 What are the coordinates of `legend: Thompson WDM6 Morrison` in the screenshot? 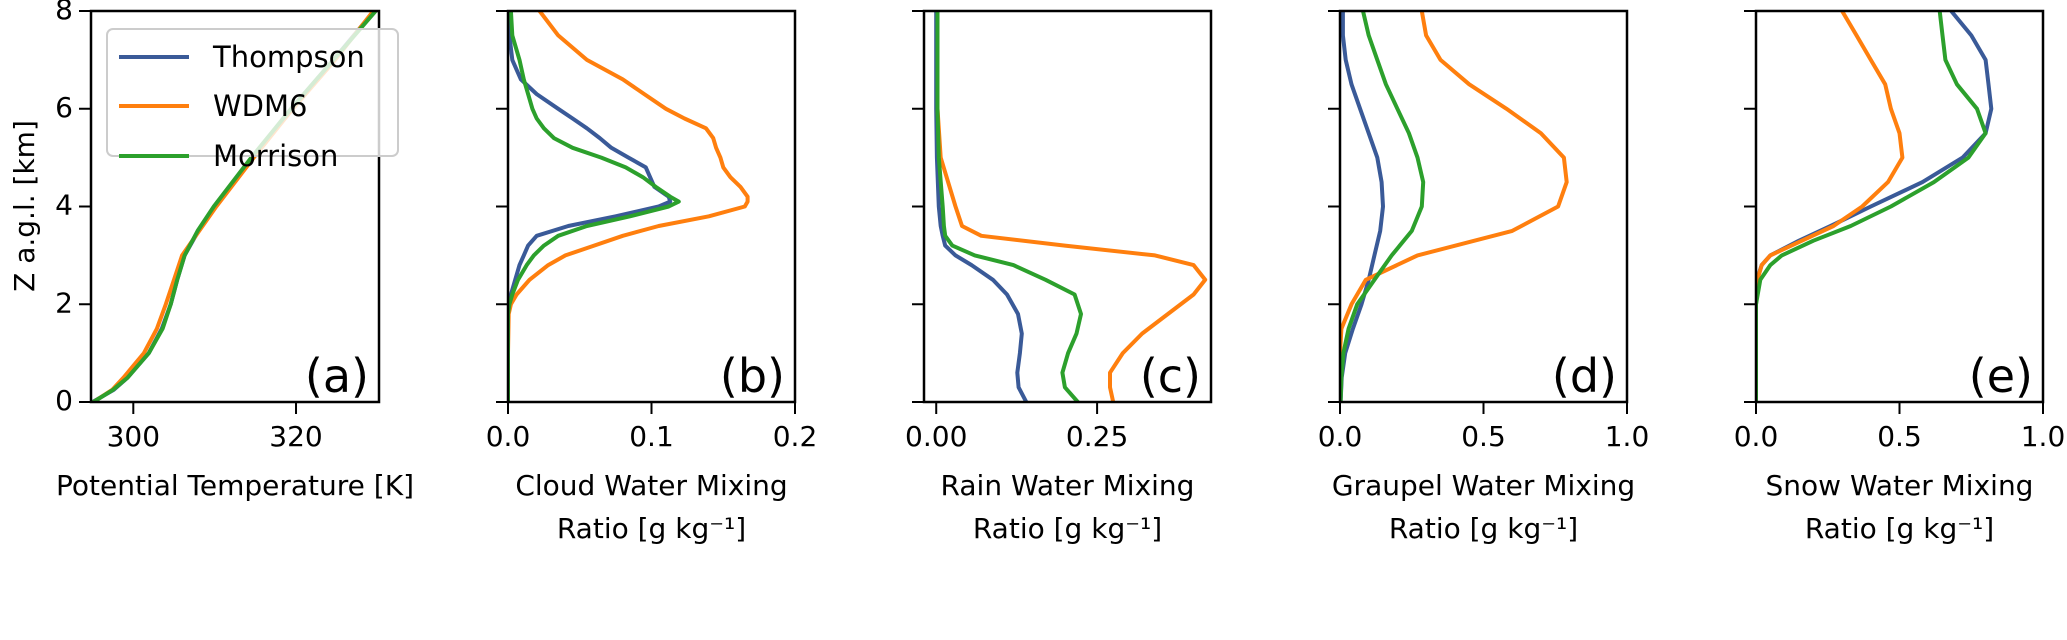 It's located at (252, 100).